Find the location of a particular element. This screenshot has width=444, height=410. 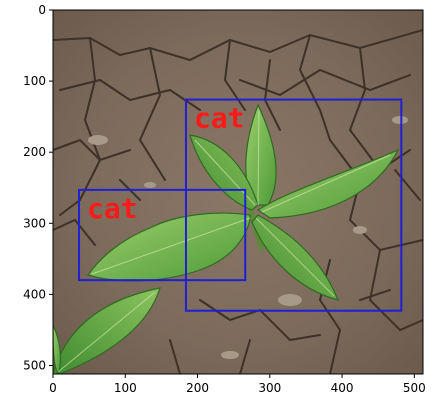

y-tick-label: 400 is located at coordinates (34, 294).